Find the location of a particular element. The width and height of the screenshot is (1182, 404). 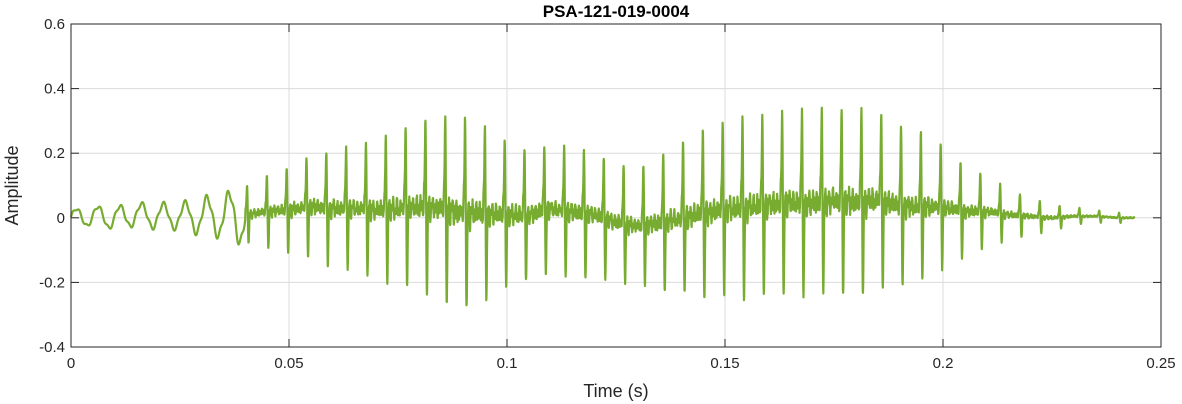

y-tick-label: 0 is located at coordinates (61, 218).